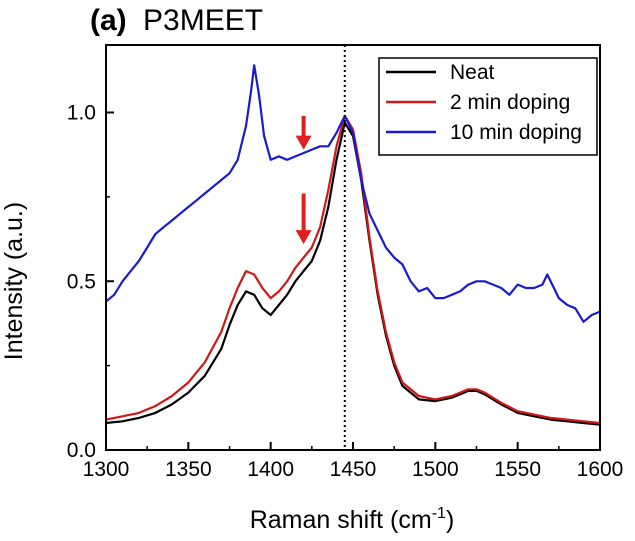 Image resolution: width=635 pixels, height=541 pixels. I want to click on panel-title: (a) P3MEET, so click(176, 20).